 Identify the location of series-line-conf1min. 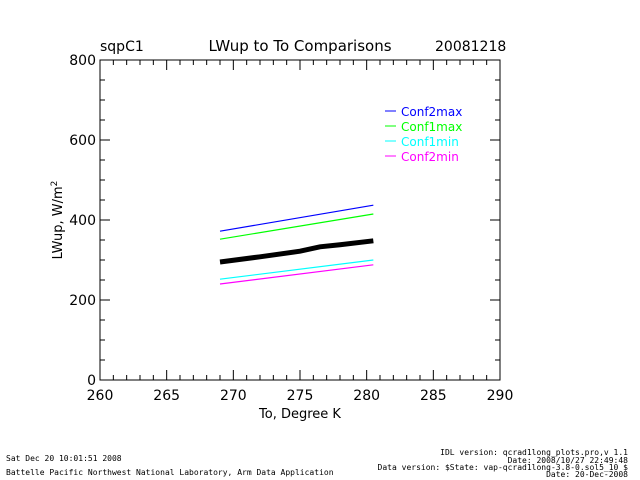
(296, 269).